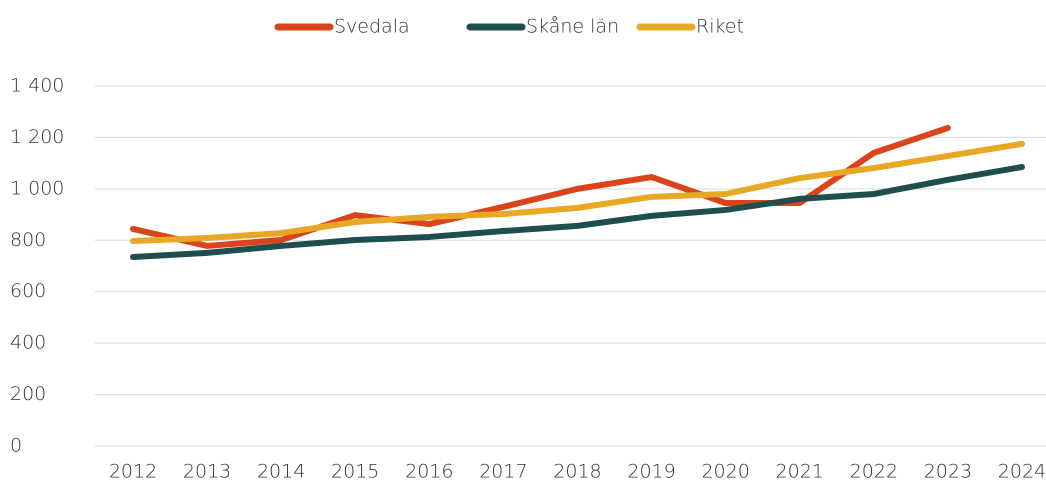 This screenshot has width=1046, height=486. Describe the element at coordinates (503, 472) in the screenshot. I see `x-tick-label: 2017` at that location.